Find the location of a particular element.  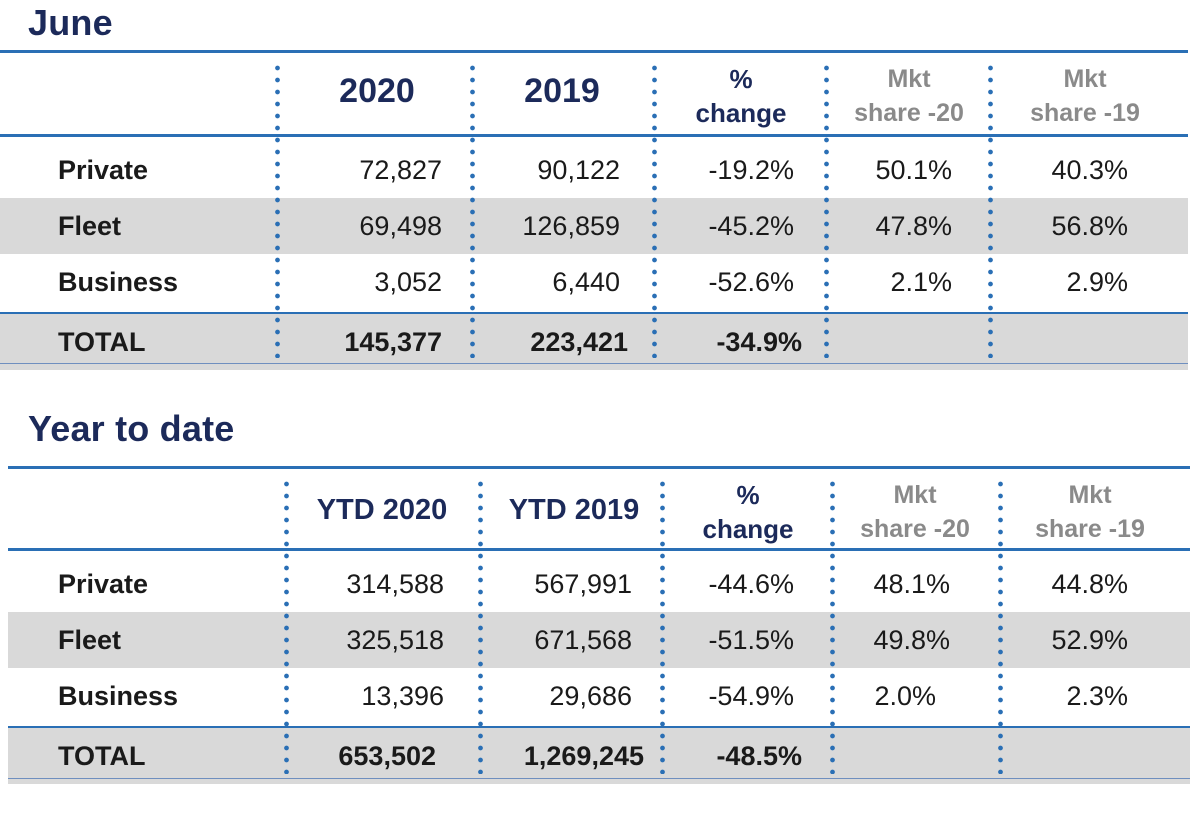

june-title: June is located at coordinates (70, 22).